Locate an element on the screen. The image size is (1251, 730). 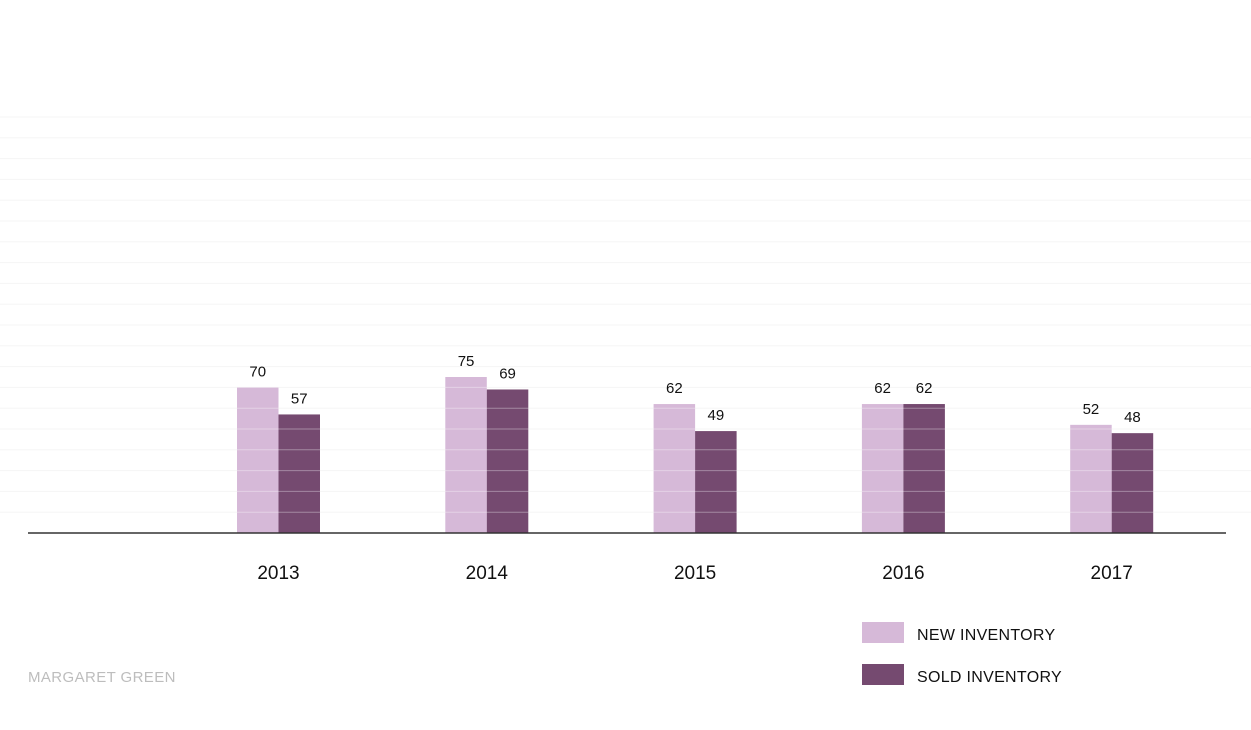
value-label-sold-2017: 48 is located at coordinates (1132, 417).